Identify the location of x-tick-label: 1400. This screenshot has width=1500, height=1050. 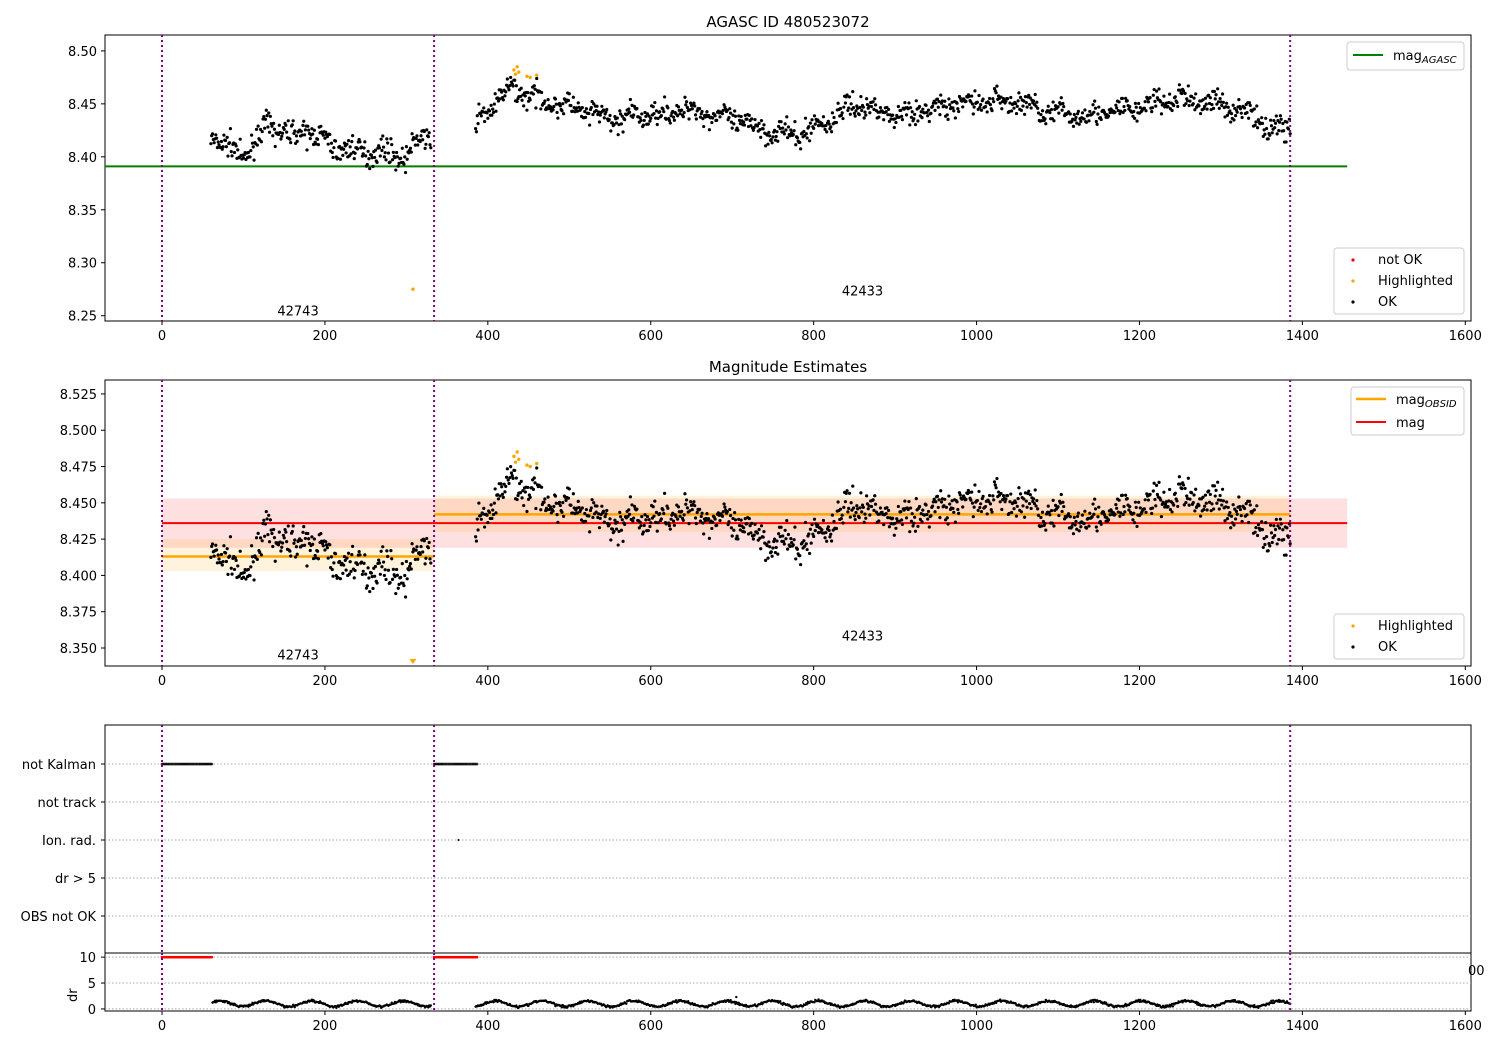
(1302, 681).